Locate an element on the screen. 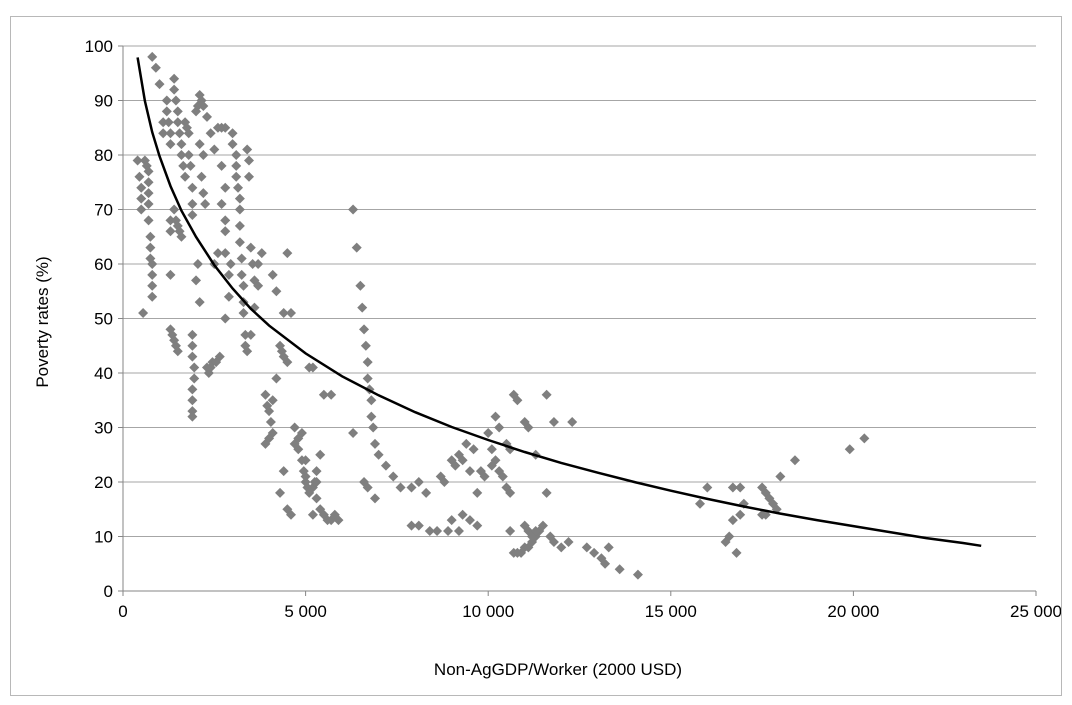 This screenshot has height=705, width=1072. y-tick-label: 70 is located at coordinates (103, 210).